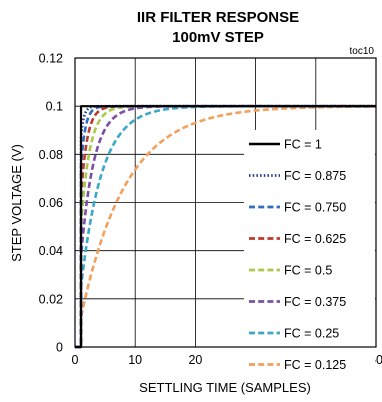  I want to click on y-tick-label: 0.12, so click(51, 59).